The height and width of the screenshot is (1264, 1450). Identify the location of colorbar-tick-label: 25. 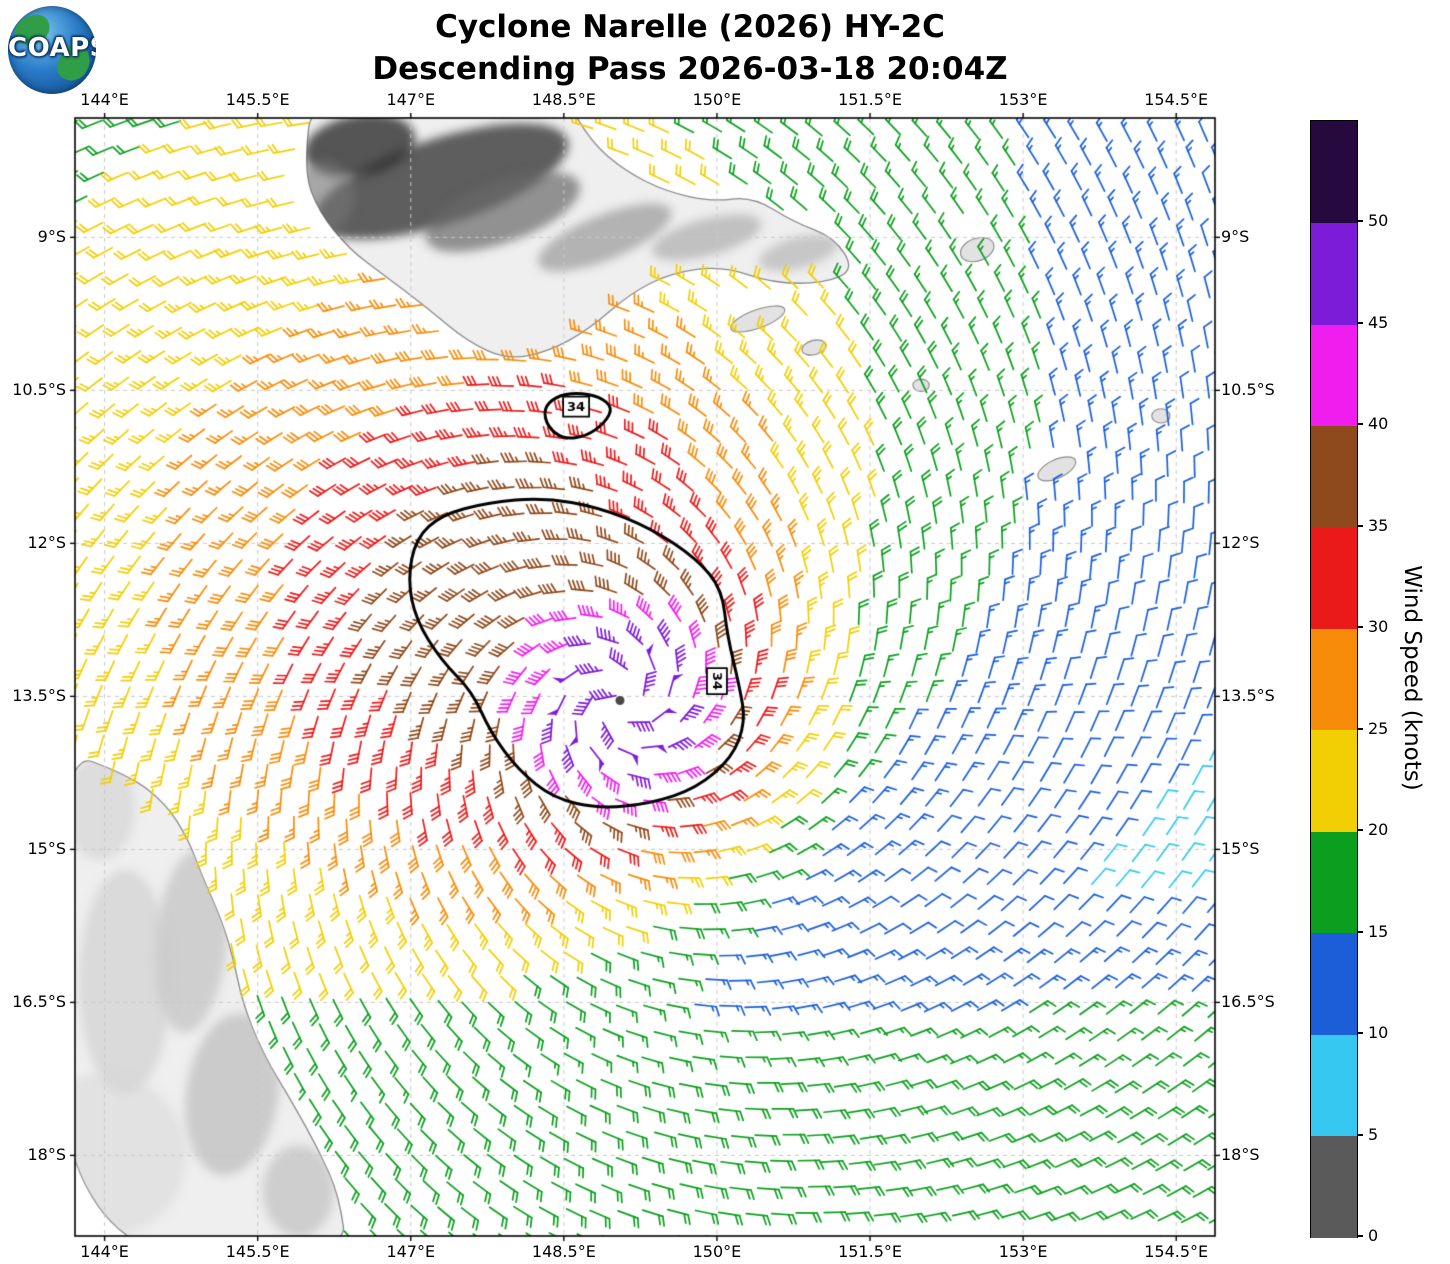
(1378, 728).